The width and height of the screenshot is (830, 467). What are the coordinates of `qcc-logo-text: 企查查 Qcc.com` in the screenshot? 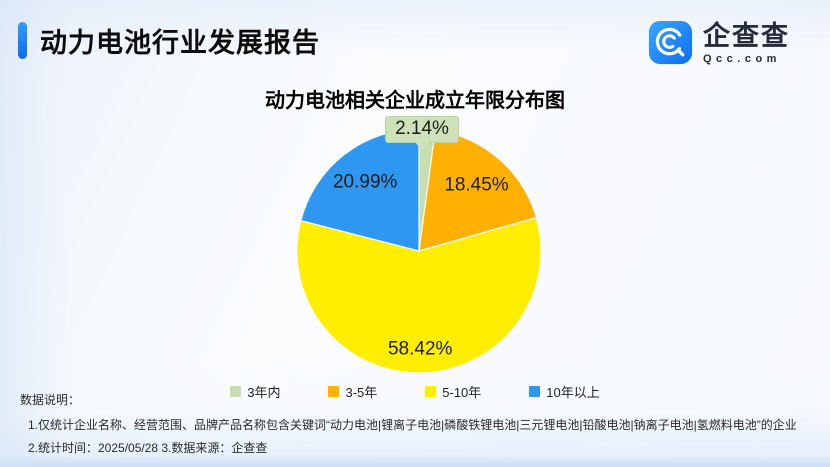 It's located at (746, 43).